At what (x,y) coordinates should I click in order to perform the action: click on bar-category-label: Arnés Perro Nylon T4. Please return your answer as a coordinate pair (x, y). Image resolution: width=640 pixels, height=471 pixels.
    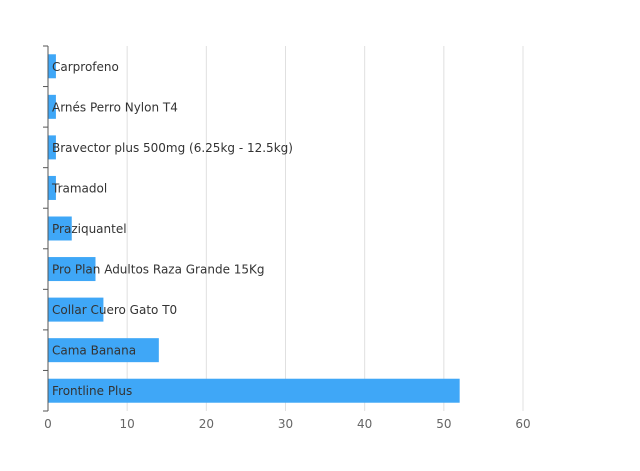
    Looking at the image, I should click on (115, 107).